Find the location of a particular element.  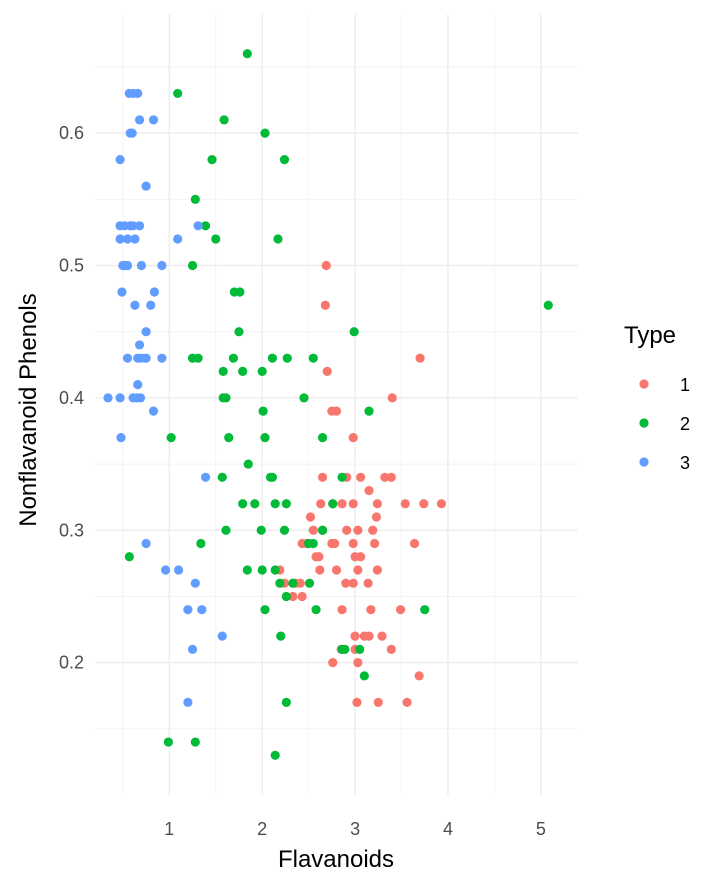

legend-label-2: 2 is located at coordinates (685, 424).